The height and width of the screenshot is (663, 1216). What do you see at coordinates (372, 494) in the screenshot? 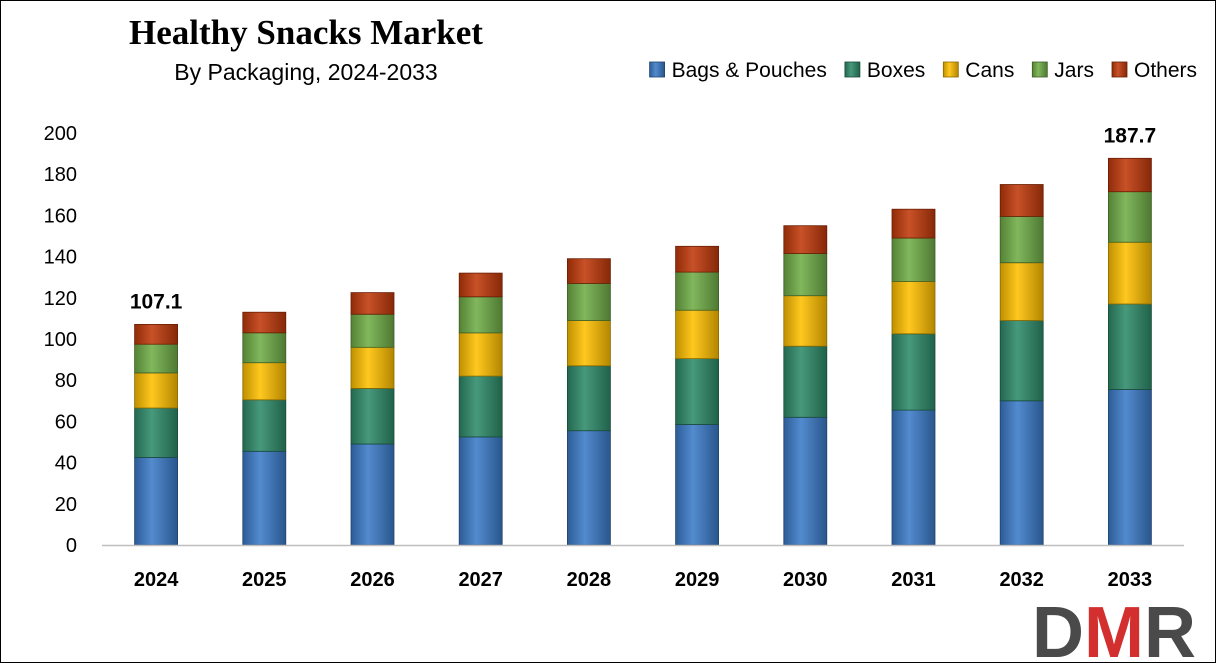
I see `bar-bags-and-pouches-2026` at bounding box center [372, 494].